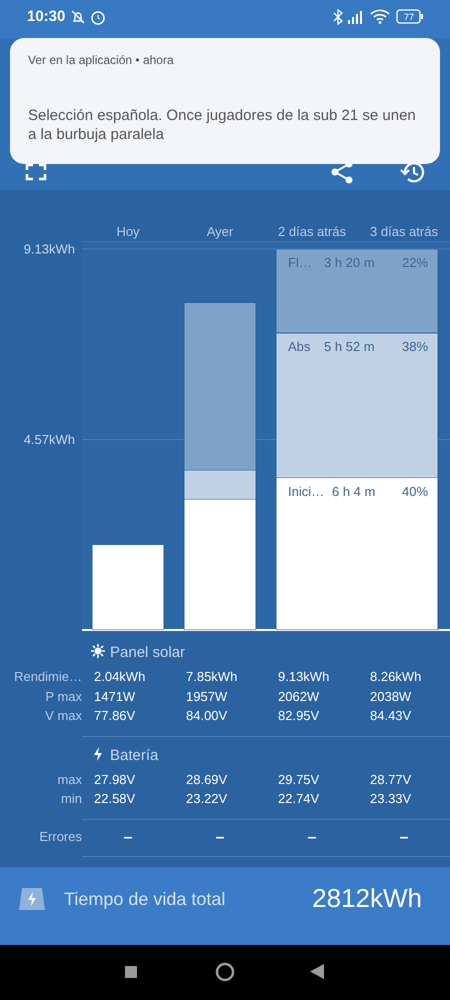  What do you see at coordinates (207, 696) in the screenshot?
I see `text: 1957W` at bounding box center [207, 696].